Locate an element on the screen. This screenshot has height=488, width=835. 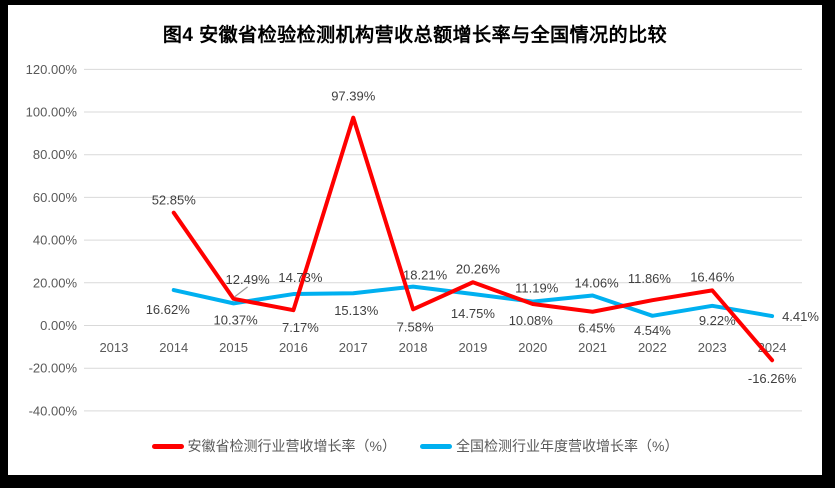
svg-text: 52.85% is located at coordinates (174, 200).